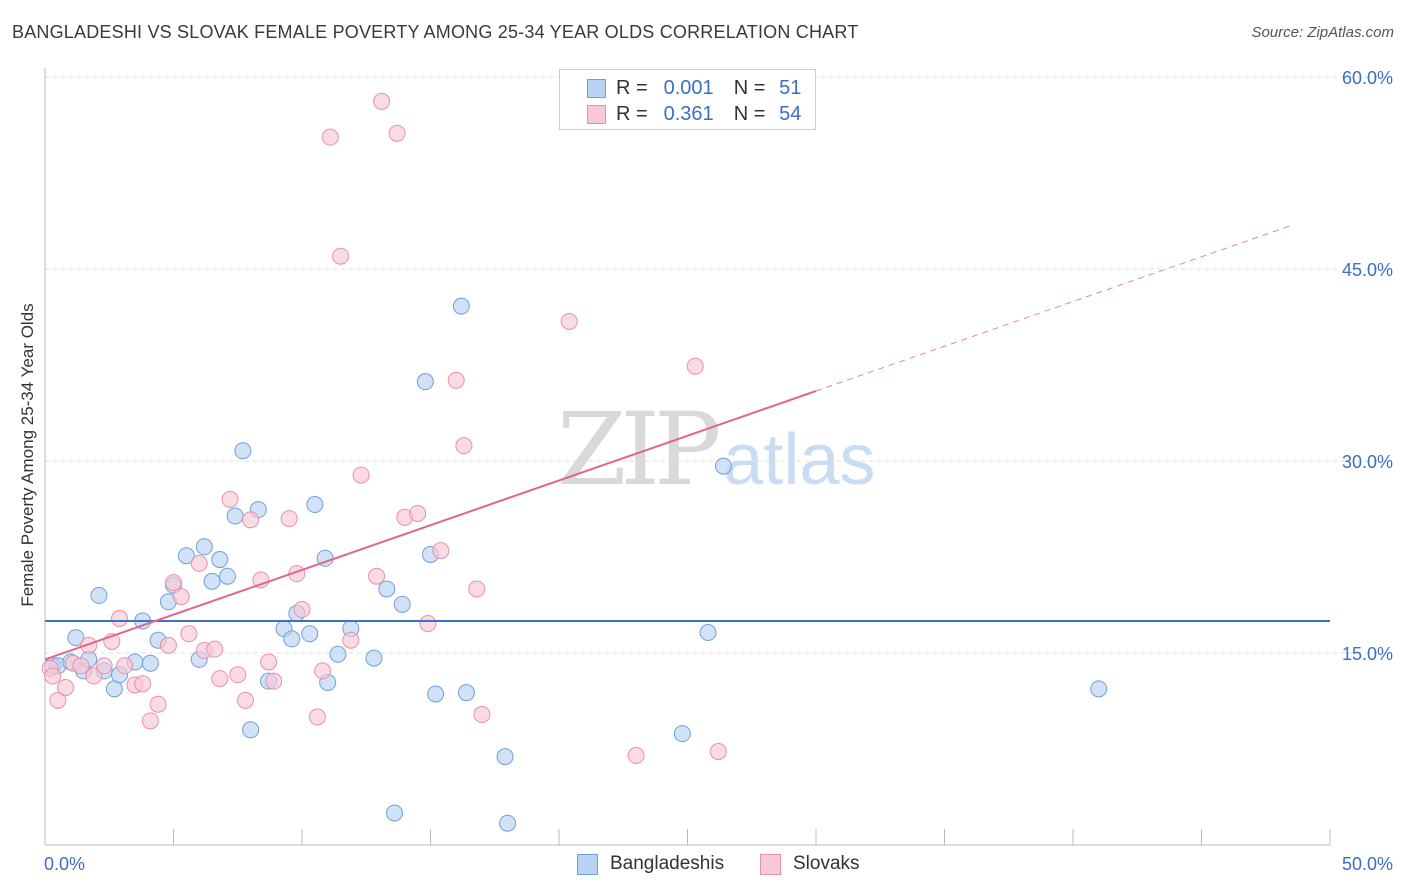  Describe the element at coordinates (587, 864) in the screenshot. I see `bangladeshis-legend-swatch` at that location.